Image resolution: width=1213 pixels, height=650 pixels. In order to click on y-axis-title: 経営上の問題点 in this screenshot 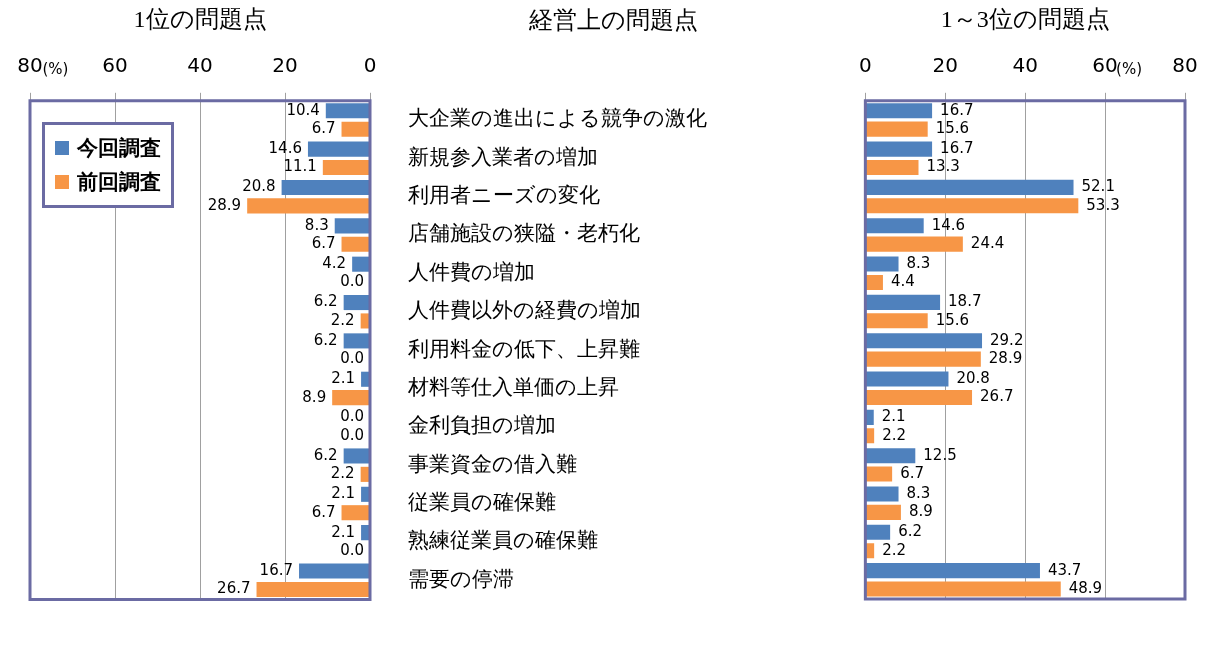, I will do `click(612, 20)`.